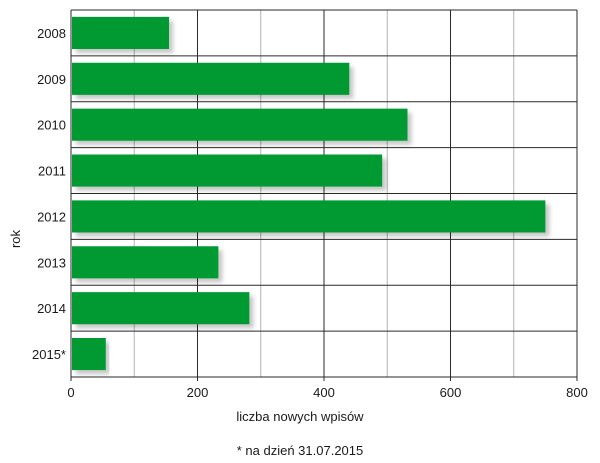  I want to click on bar-2014, so click(161, 308).